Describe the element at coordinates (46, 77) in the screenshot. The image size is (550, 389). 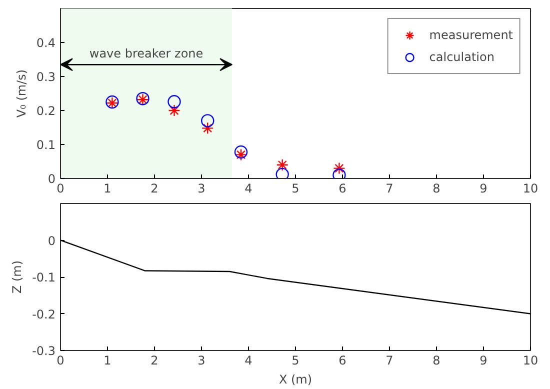
I see `y-tick-label: 0.3` at that location.